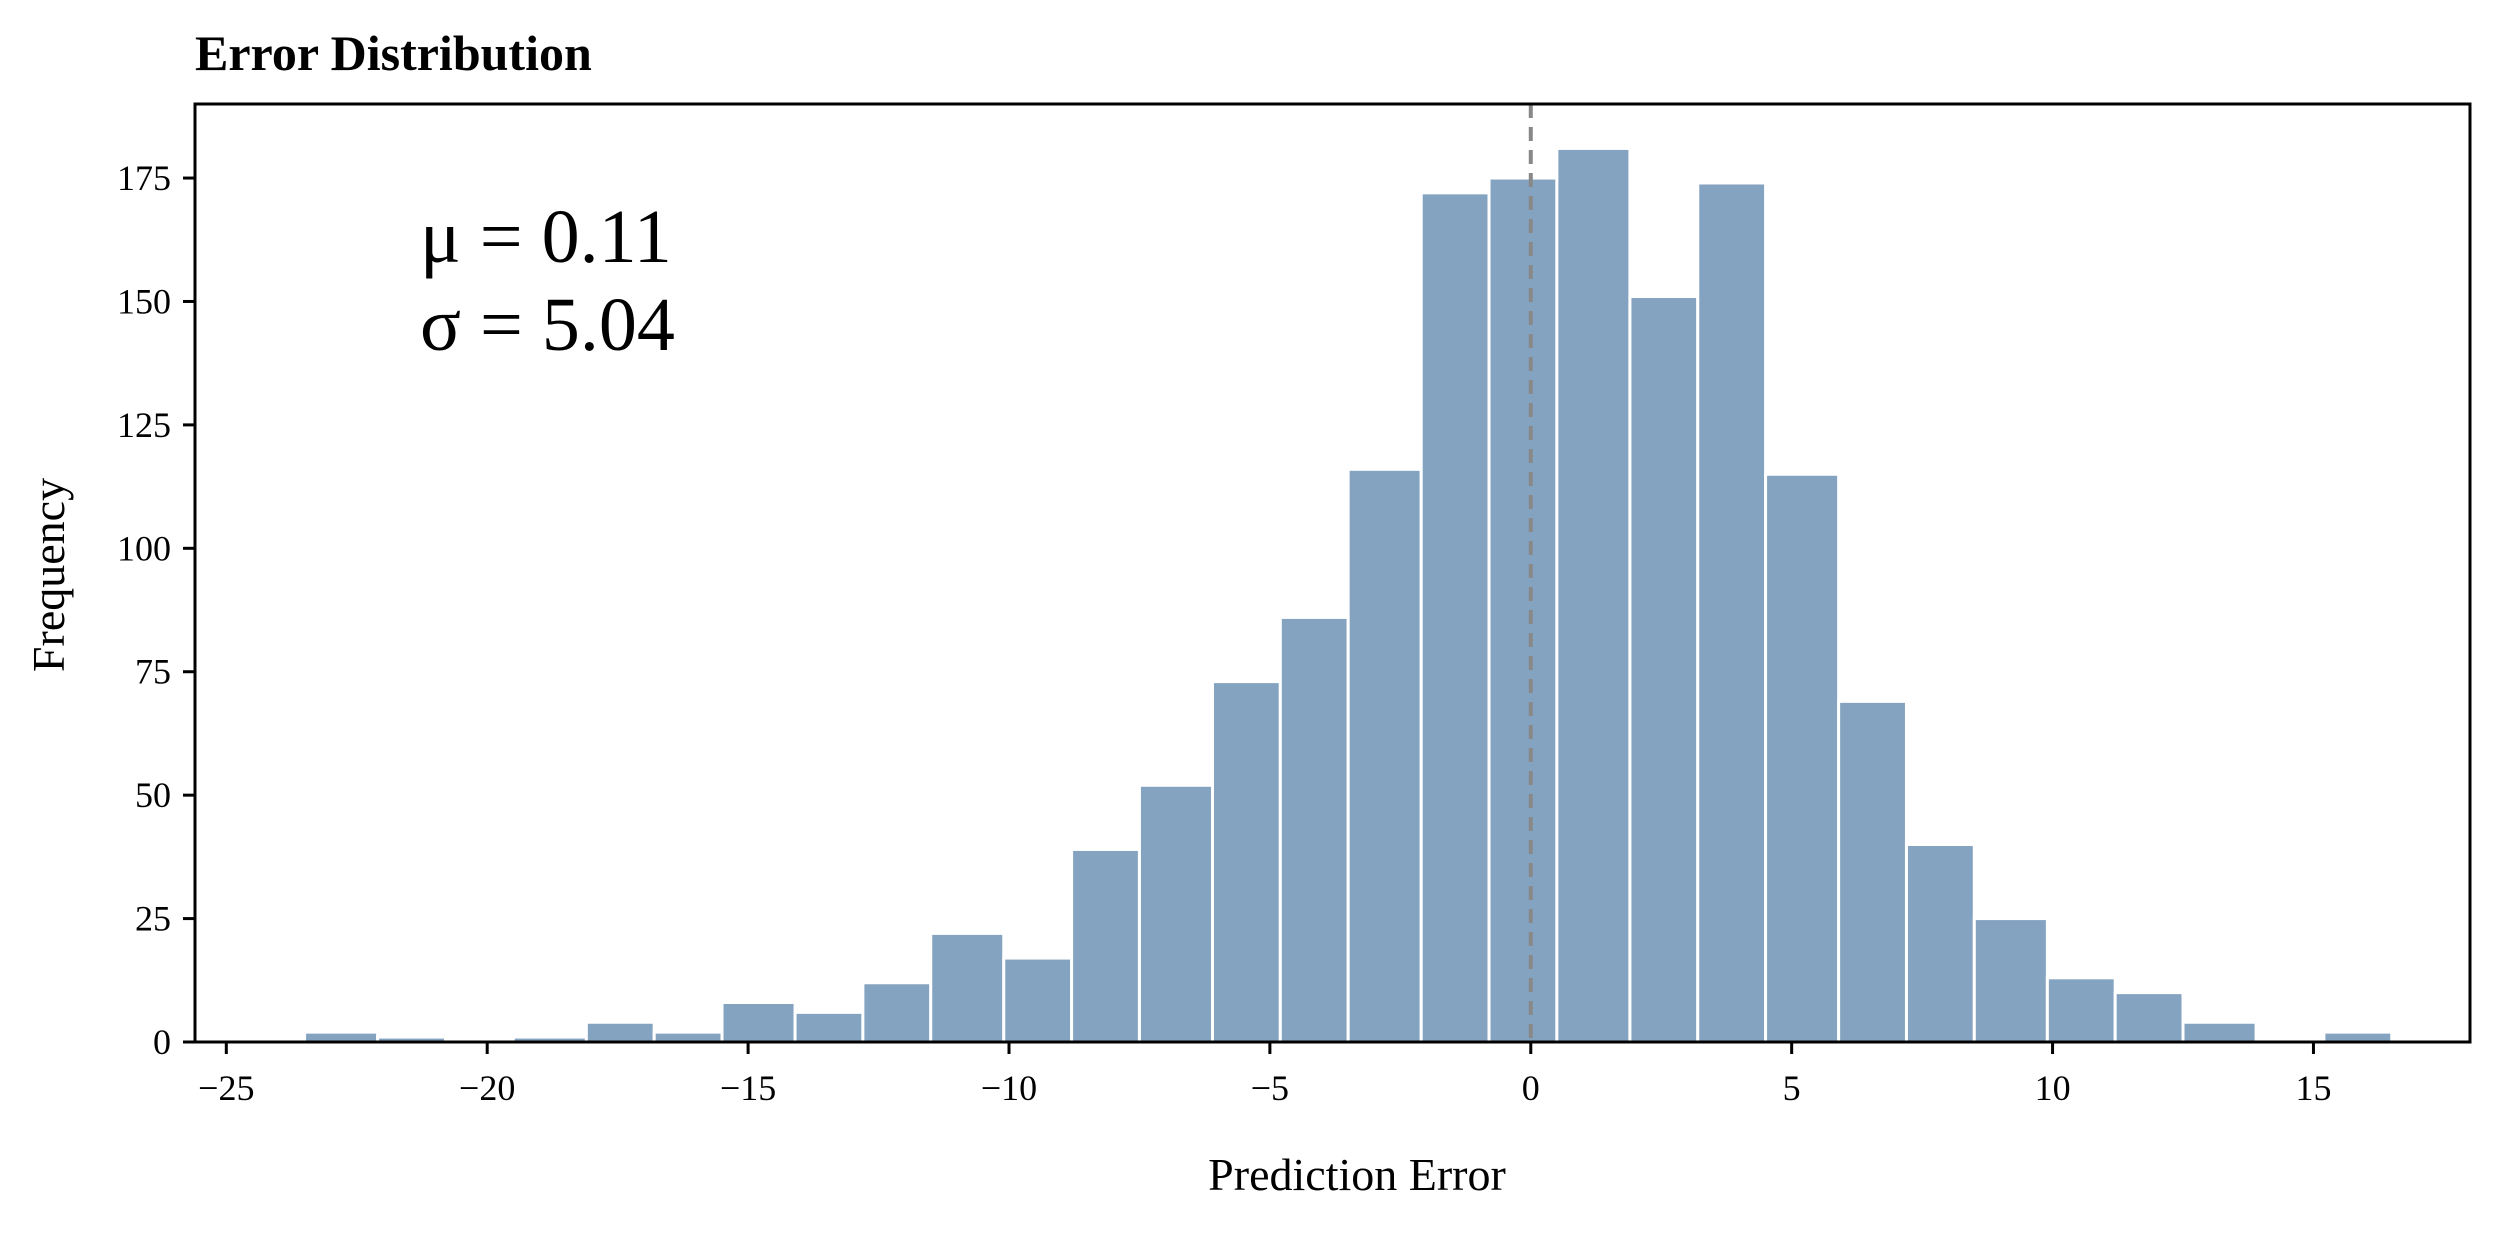 The image size is (2507, 1235). Describe the element at coordinates (547, 325) in the screenshot. I see `std-annotation: σ = 5.04` at that location.